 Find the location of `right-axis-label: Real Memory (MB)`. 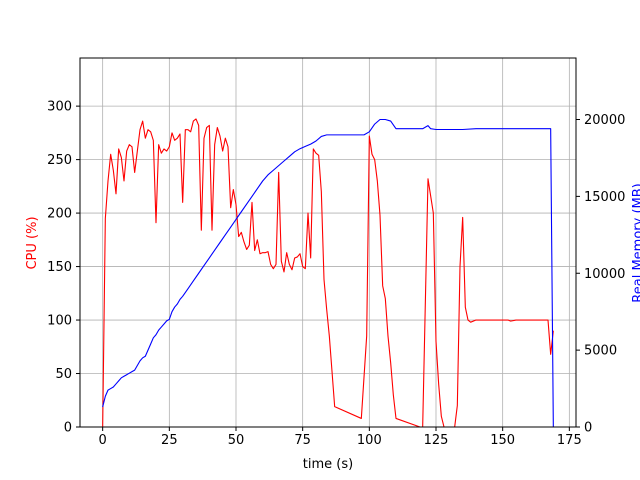

right-axis-label: Real Memory (MB) is located at coordinates (635, 242).